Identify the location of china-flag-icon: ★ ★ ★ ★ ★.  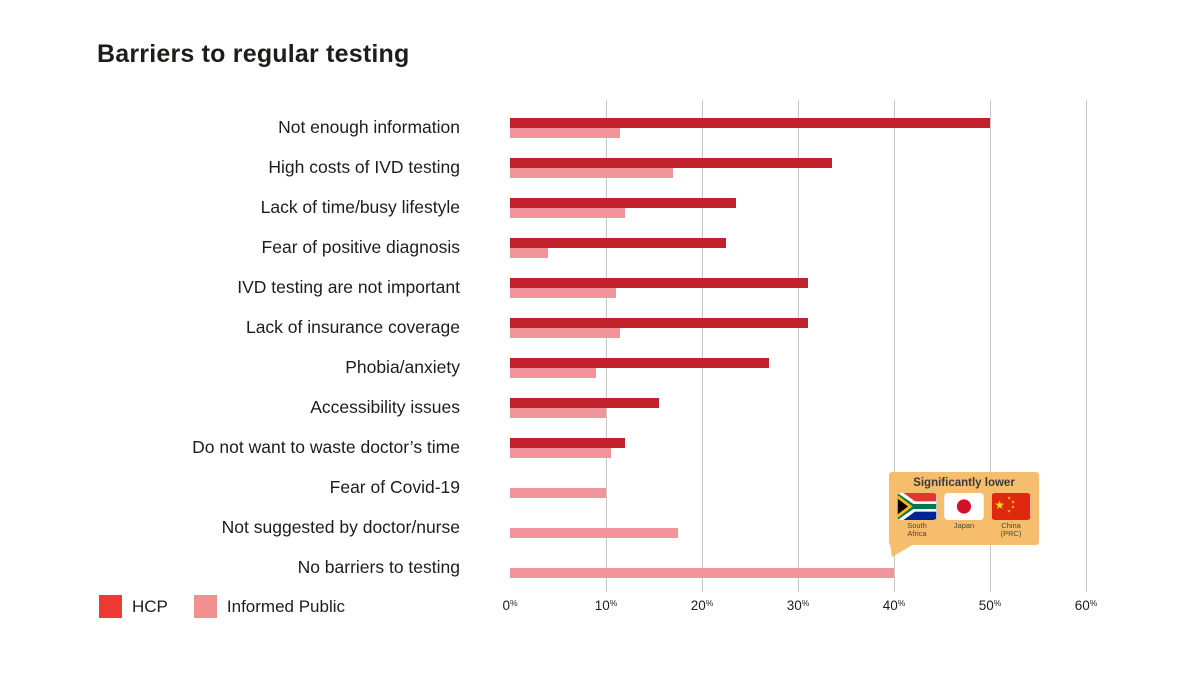
(1011, 506).